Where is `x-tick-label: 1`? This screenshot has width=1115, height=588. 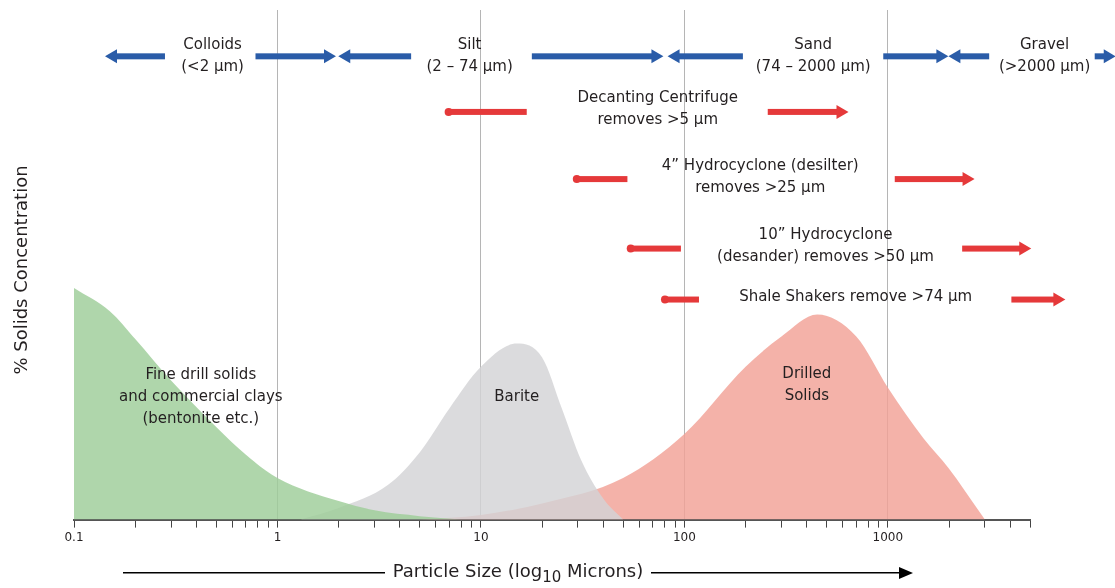 x-tick-label: 1 is located at coordinates (277, 536).